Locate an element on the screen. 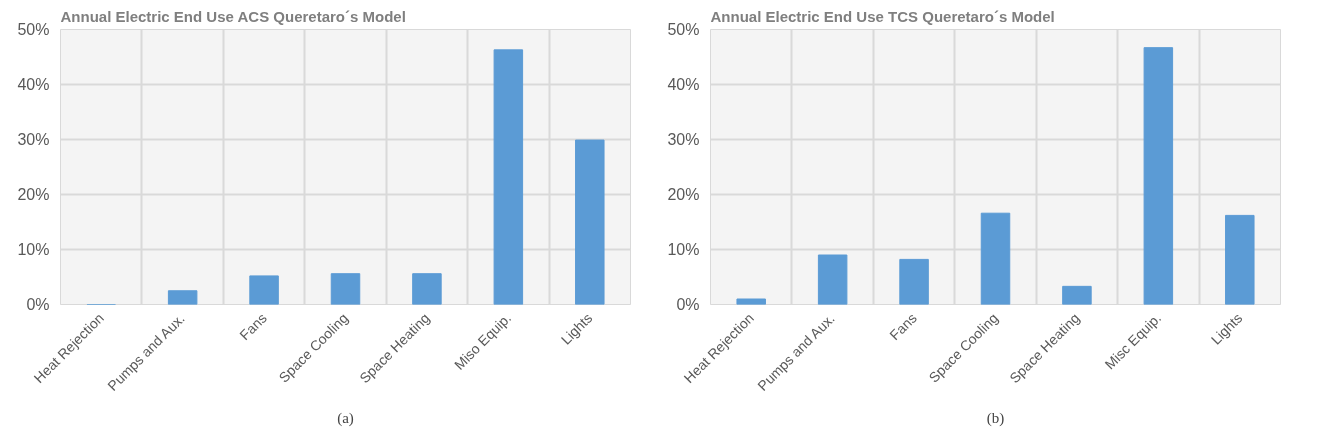  chart-title: Annual Electric End Use ACS Queretaro´s Model is located at coordinates (233, 16).